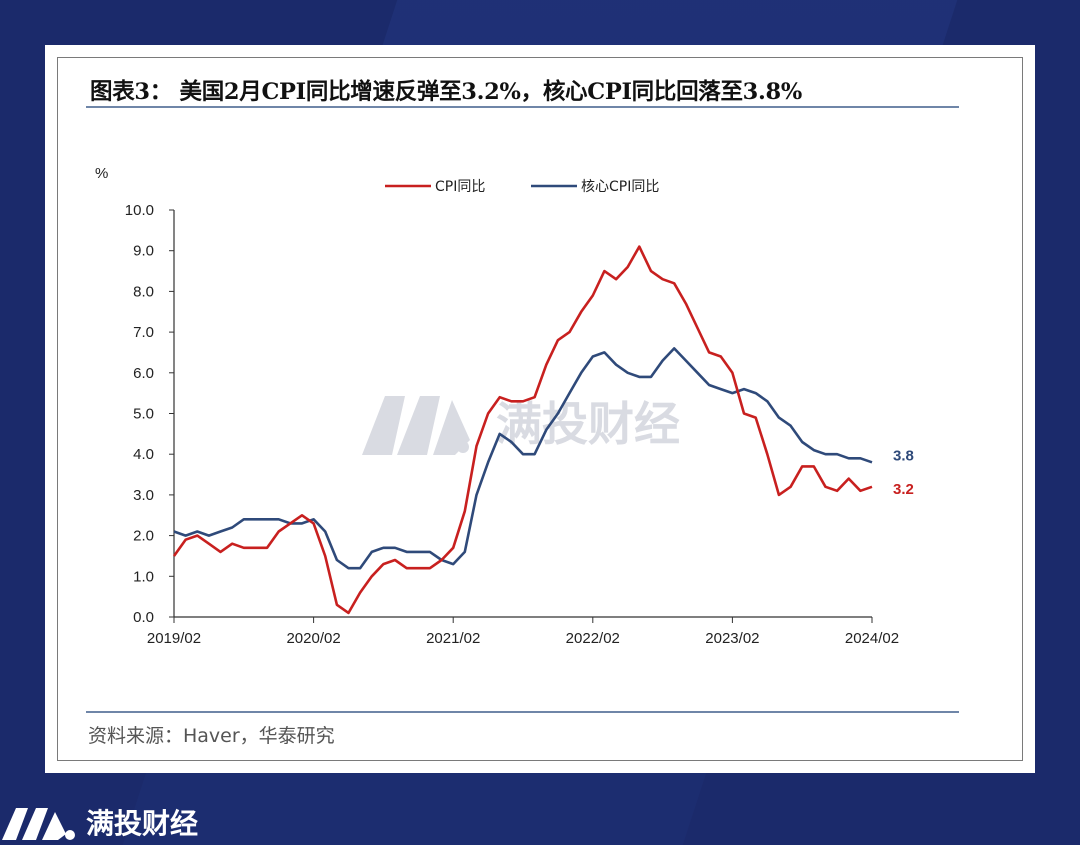  What do you see at coordinates (416, 425) in the screenshot?
I see `watermark-logo` at bounding box center [416, 425].